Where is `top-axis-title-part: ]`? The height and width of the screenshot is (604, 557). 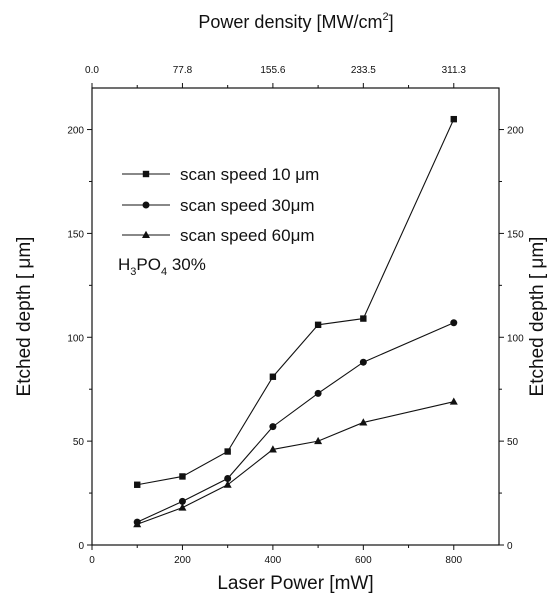
top-axis-title-part: ] is located at coordinates (391, 22).